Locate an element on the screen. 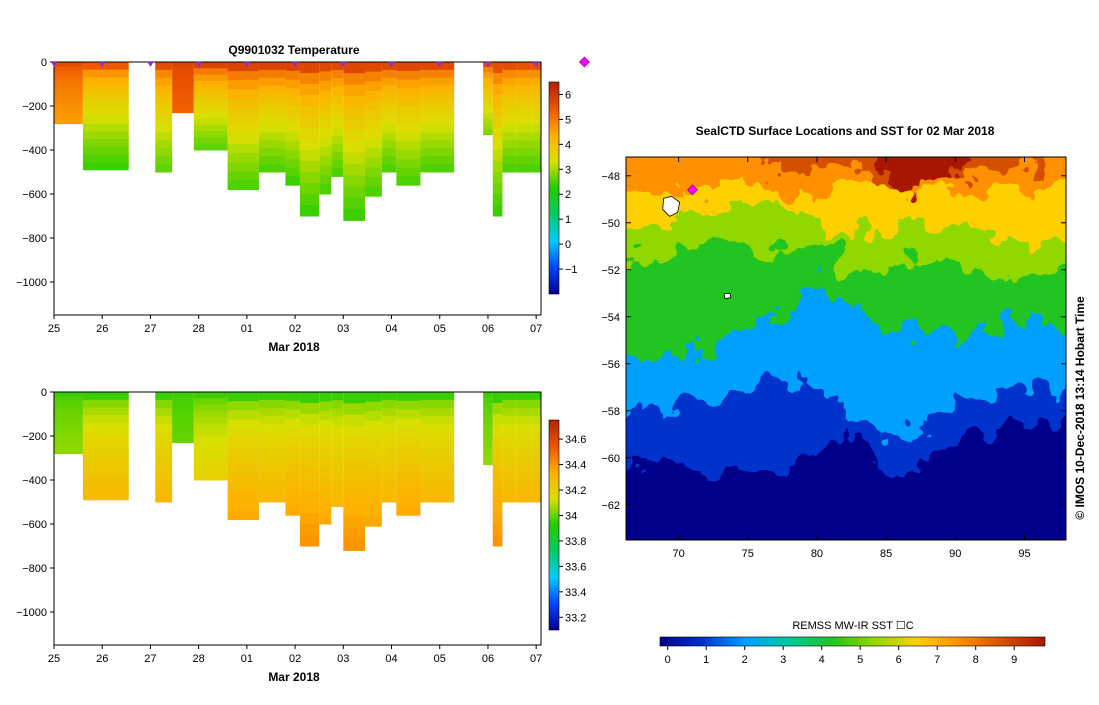 This screenshot has height=705, width=1099. y-tick-label: −1000 is located at coordinates (31, 283).